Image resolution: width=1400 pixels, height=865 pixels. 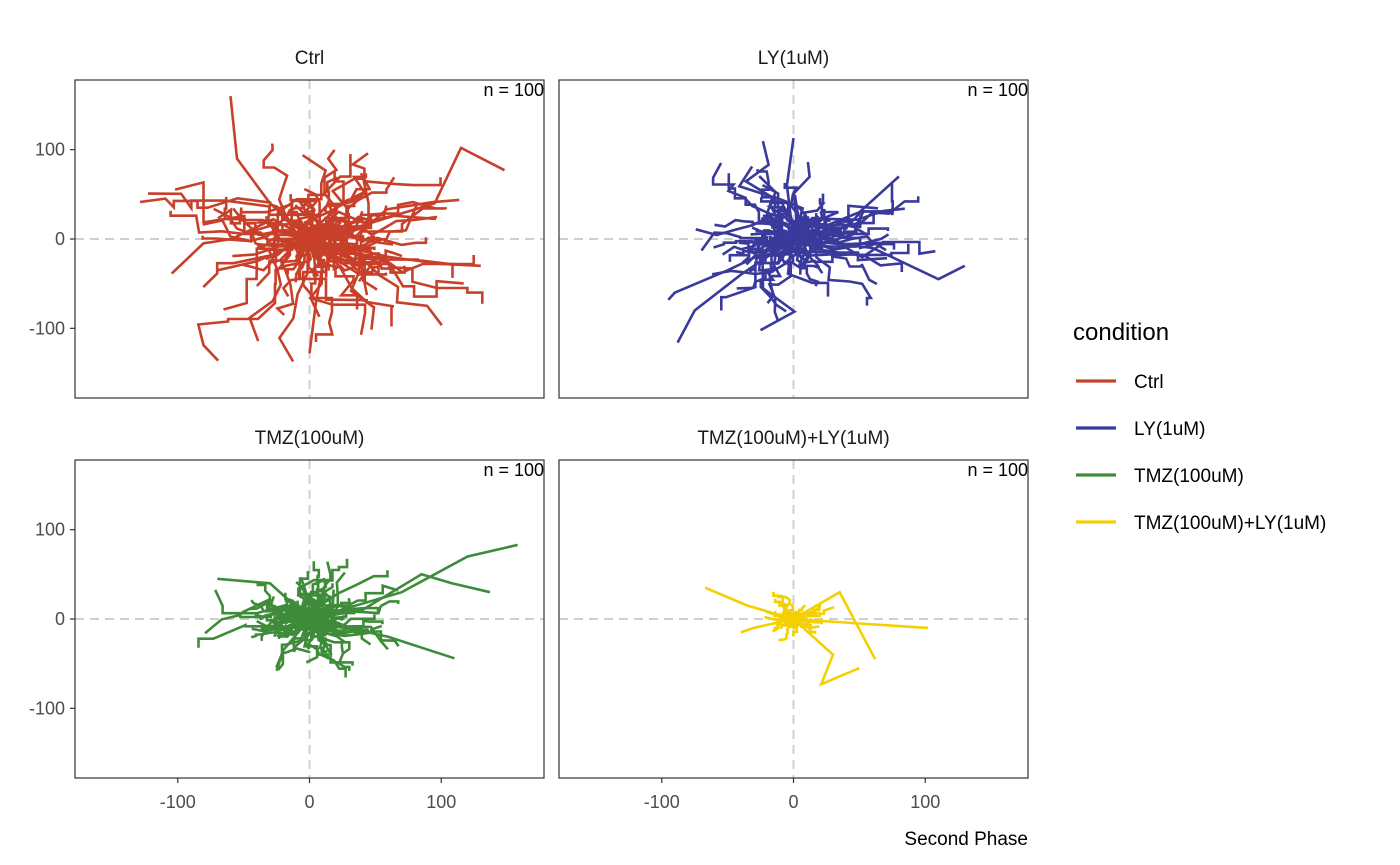 What do you see at coordinates (1121, 332) in the screenshot?
I see `legend-title: condition` at bounding box center [1121, 332].